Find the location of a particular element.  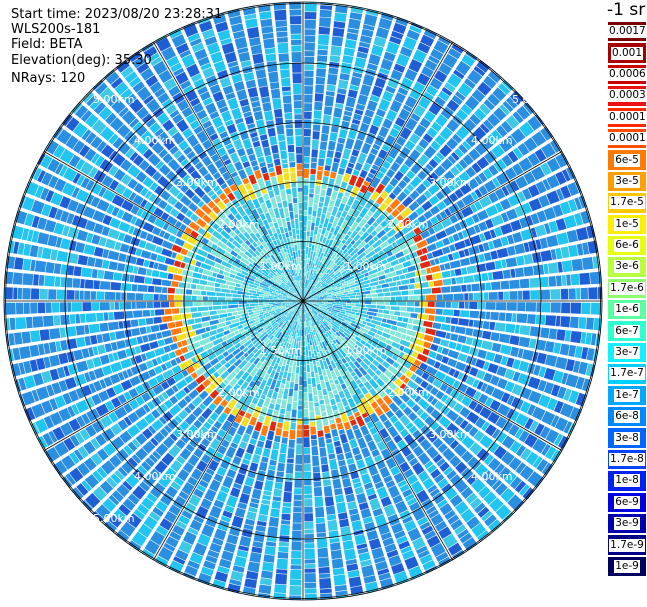

colorbar-cell: 1.7e-9 is located at coordinates (627, 545).